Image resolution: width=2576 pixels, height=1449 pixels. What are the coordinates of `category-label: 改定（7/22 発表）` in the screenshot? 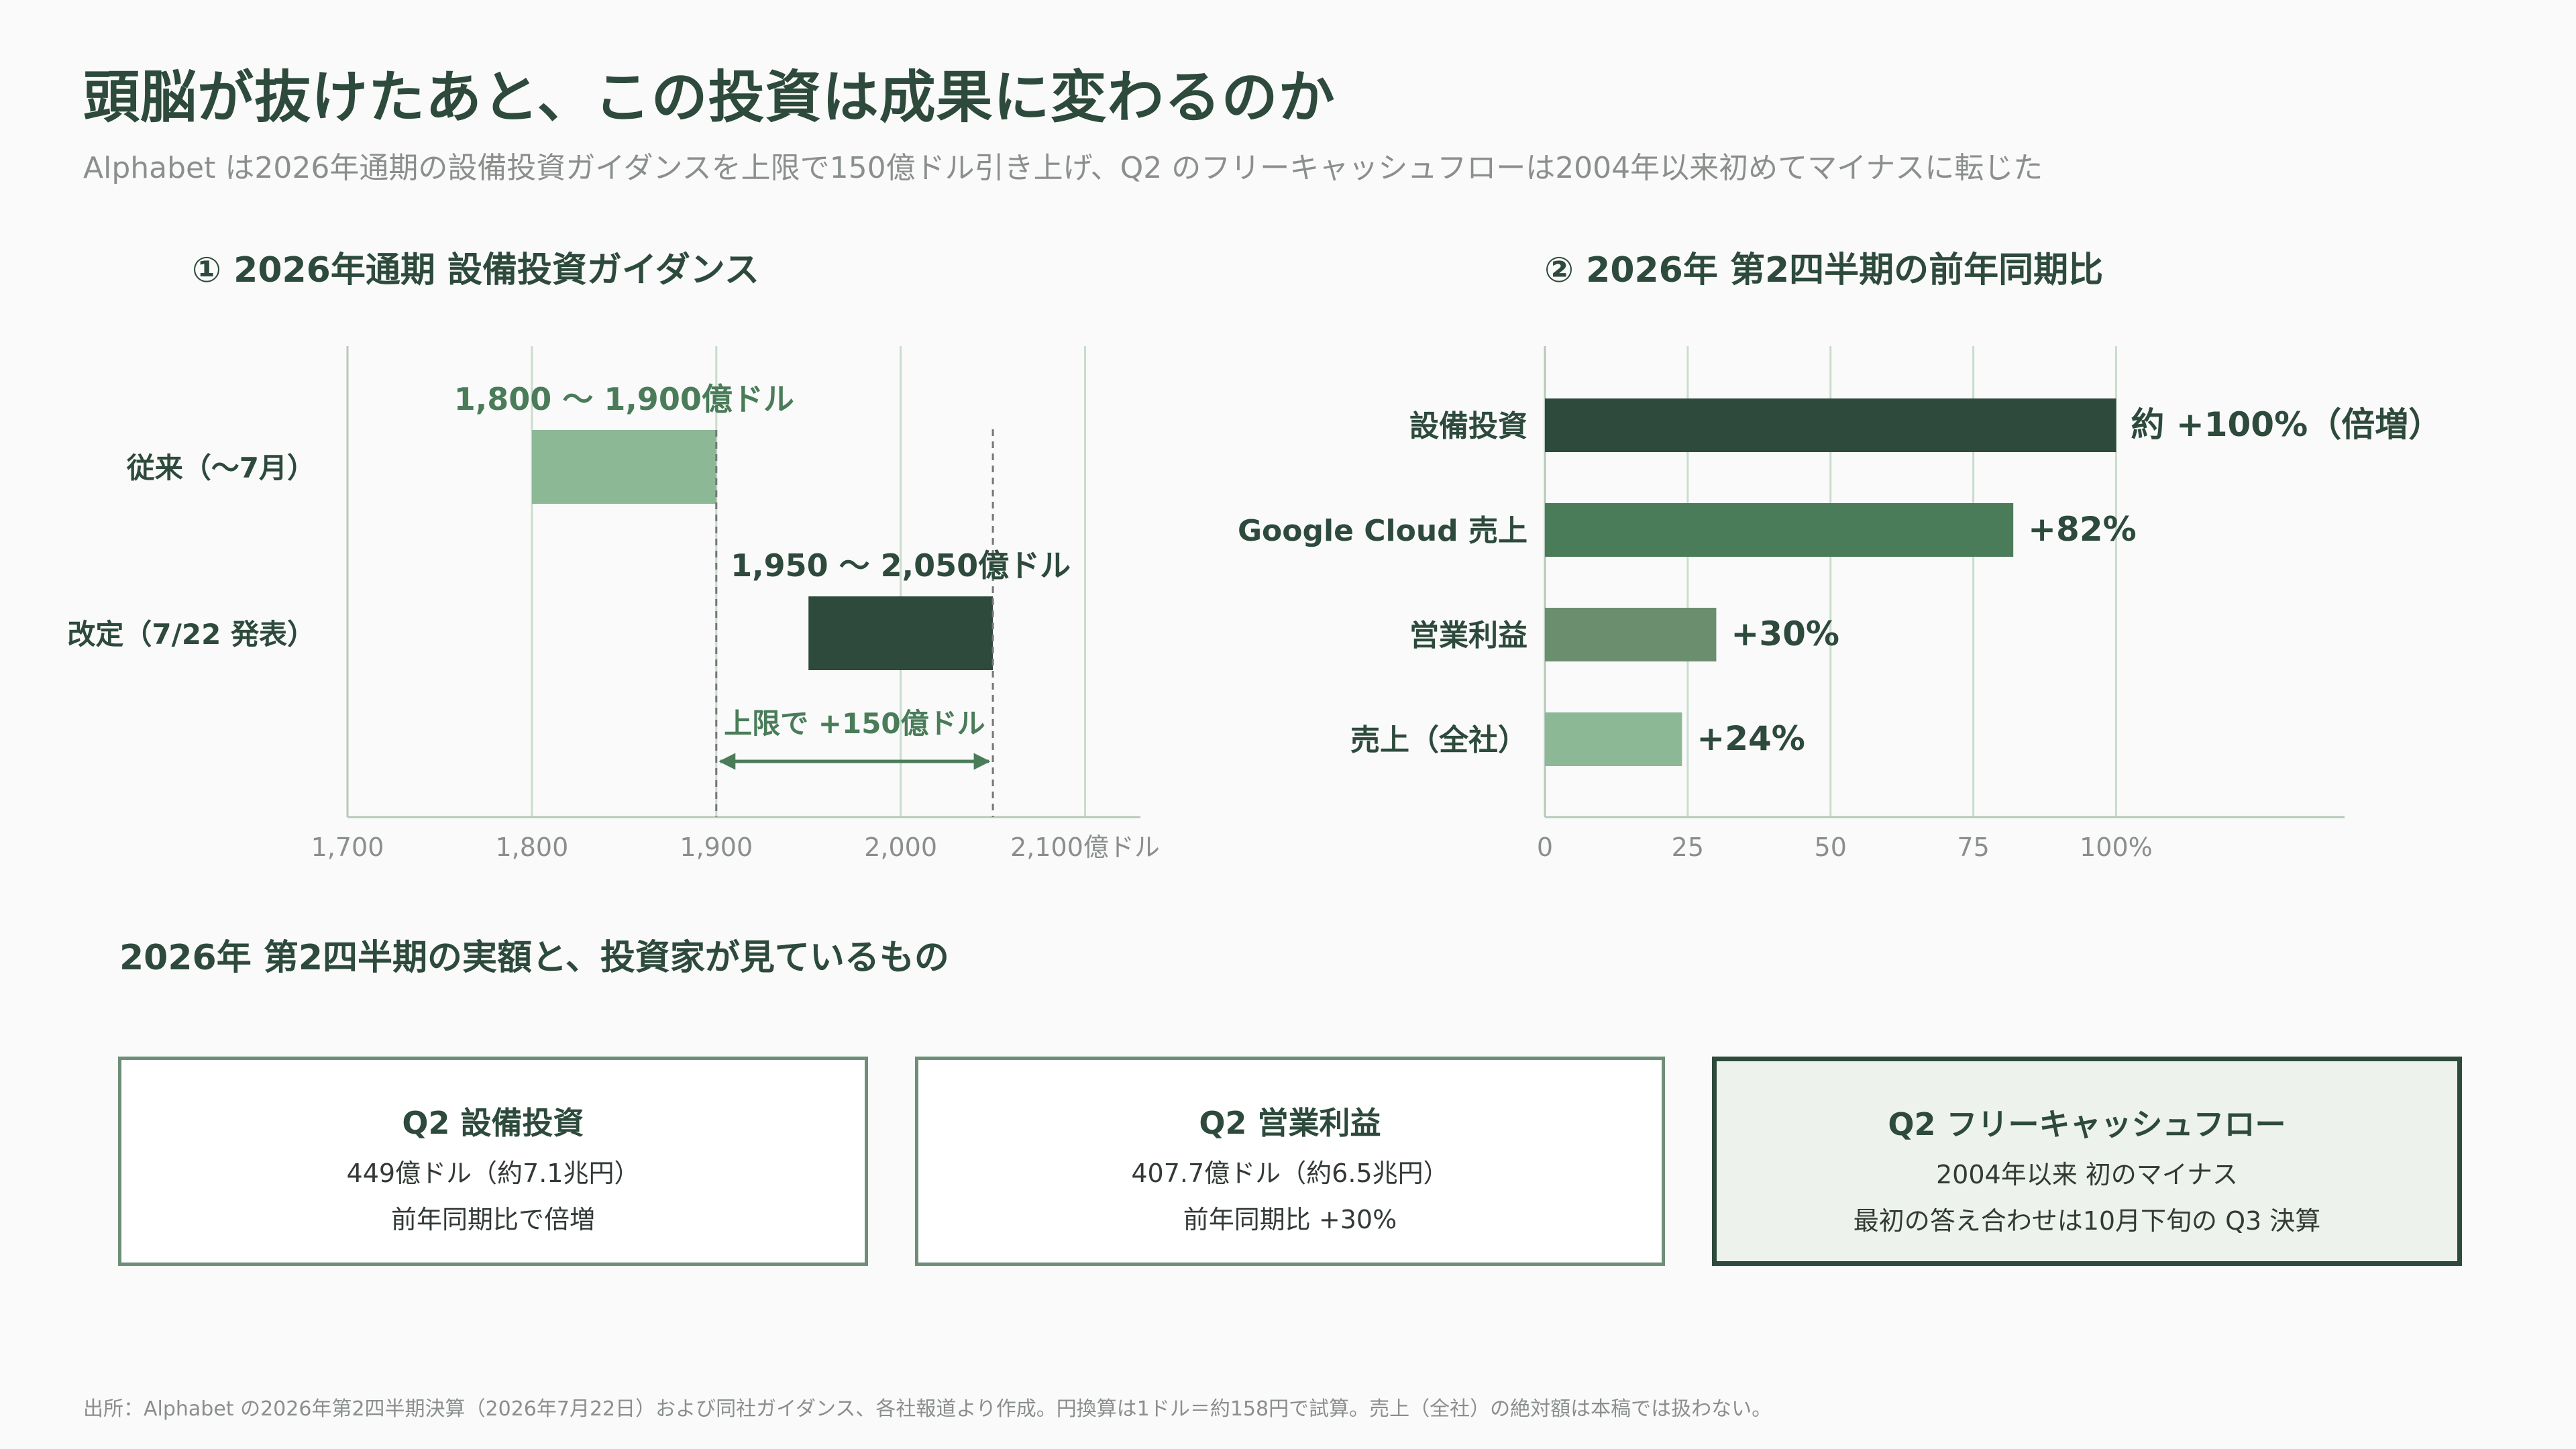 It's located at (191, 634).